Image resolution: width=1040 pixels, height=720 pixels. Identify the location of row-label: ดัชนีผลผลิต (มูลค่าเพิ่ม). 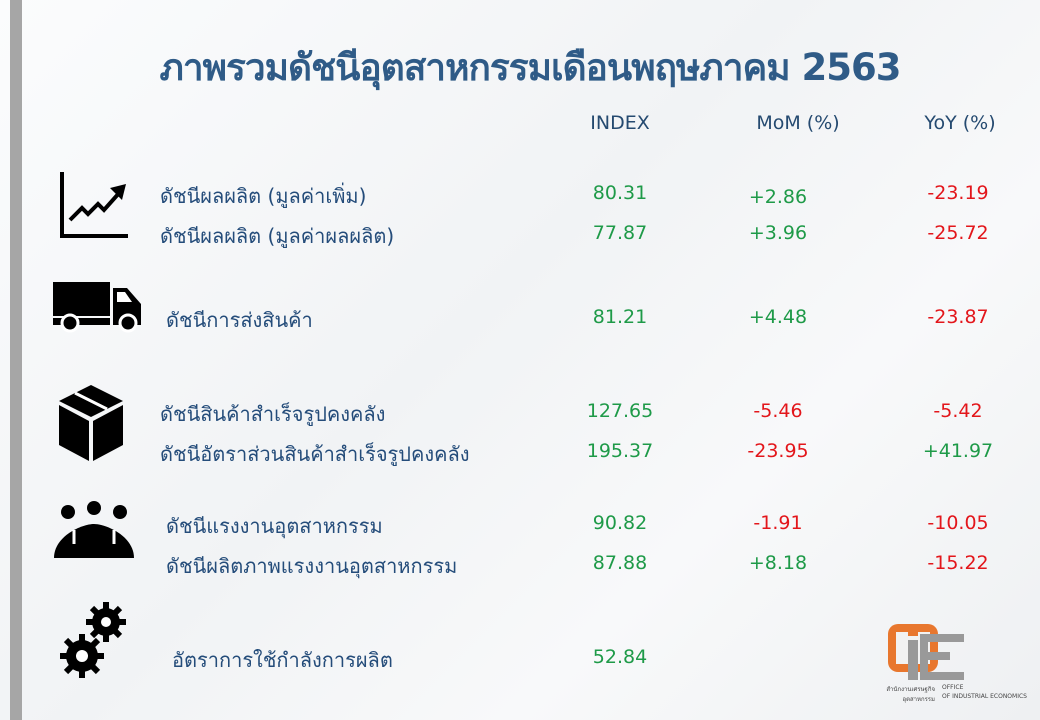
(263, 196).